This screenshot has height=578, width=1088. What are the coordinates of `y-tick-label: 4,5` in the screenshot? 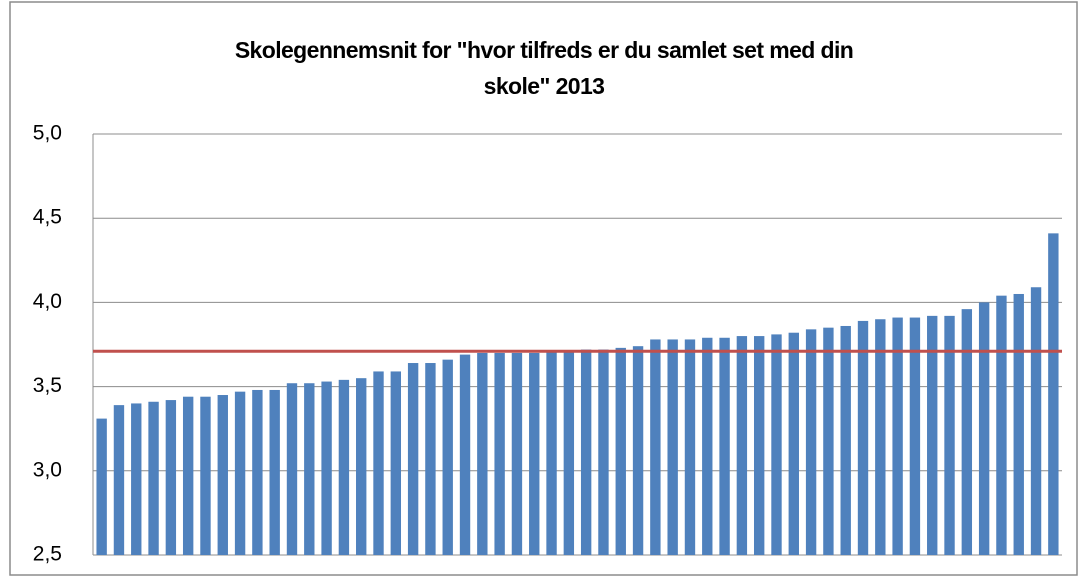 It's located at (47, 217).